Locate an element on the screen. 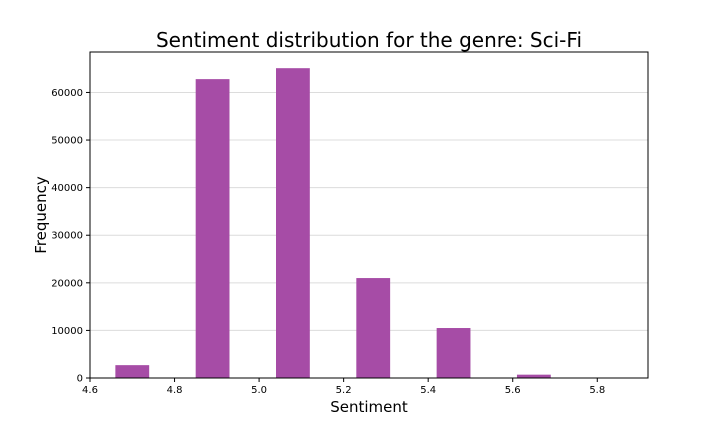 This screenshot has width=720, height=432. x-axis-label: Sentiment is located at coordinates (369, 407).